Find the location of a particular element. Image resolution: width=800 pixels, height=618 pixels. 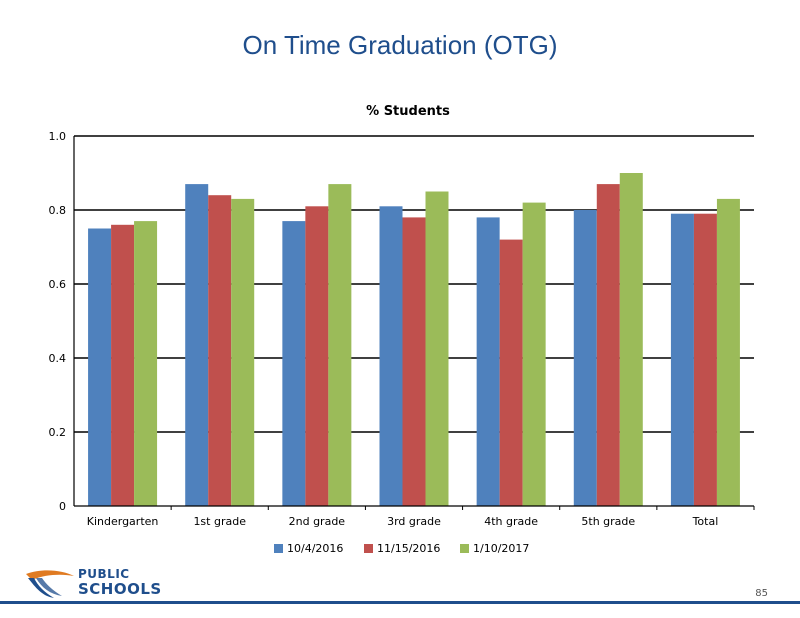

legend-label: 1/10/2017 is located at coordinates (501, 548).